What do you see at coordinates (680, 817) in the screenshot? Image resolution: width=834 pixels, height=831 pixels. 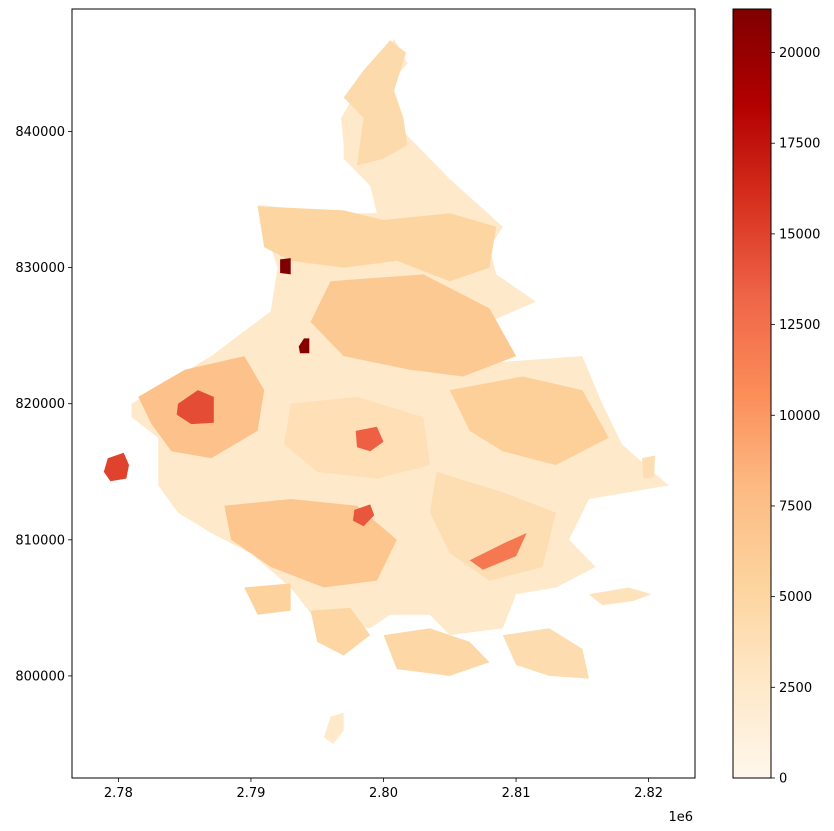 I see `x-axis-offset-label: 1e6` at bounding box center [680, 817].